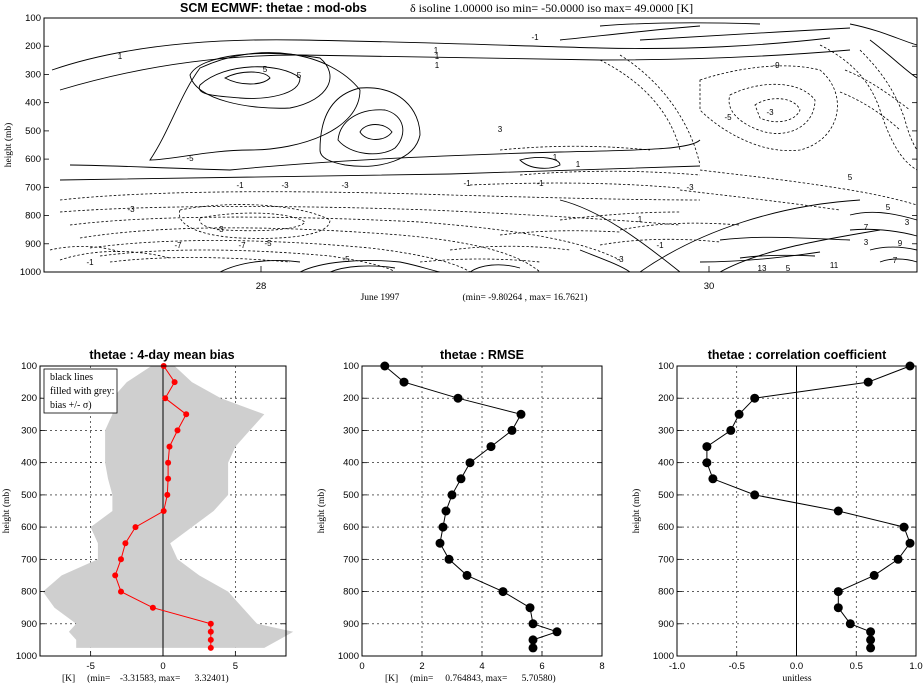 Image resolution: width=924 pixels, height=684 pixels. What do you see at coordinates (471, 507) in the screenshot?
I see `rmse-points` at bounding box center [471, 507].